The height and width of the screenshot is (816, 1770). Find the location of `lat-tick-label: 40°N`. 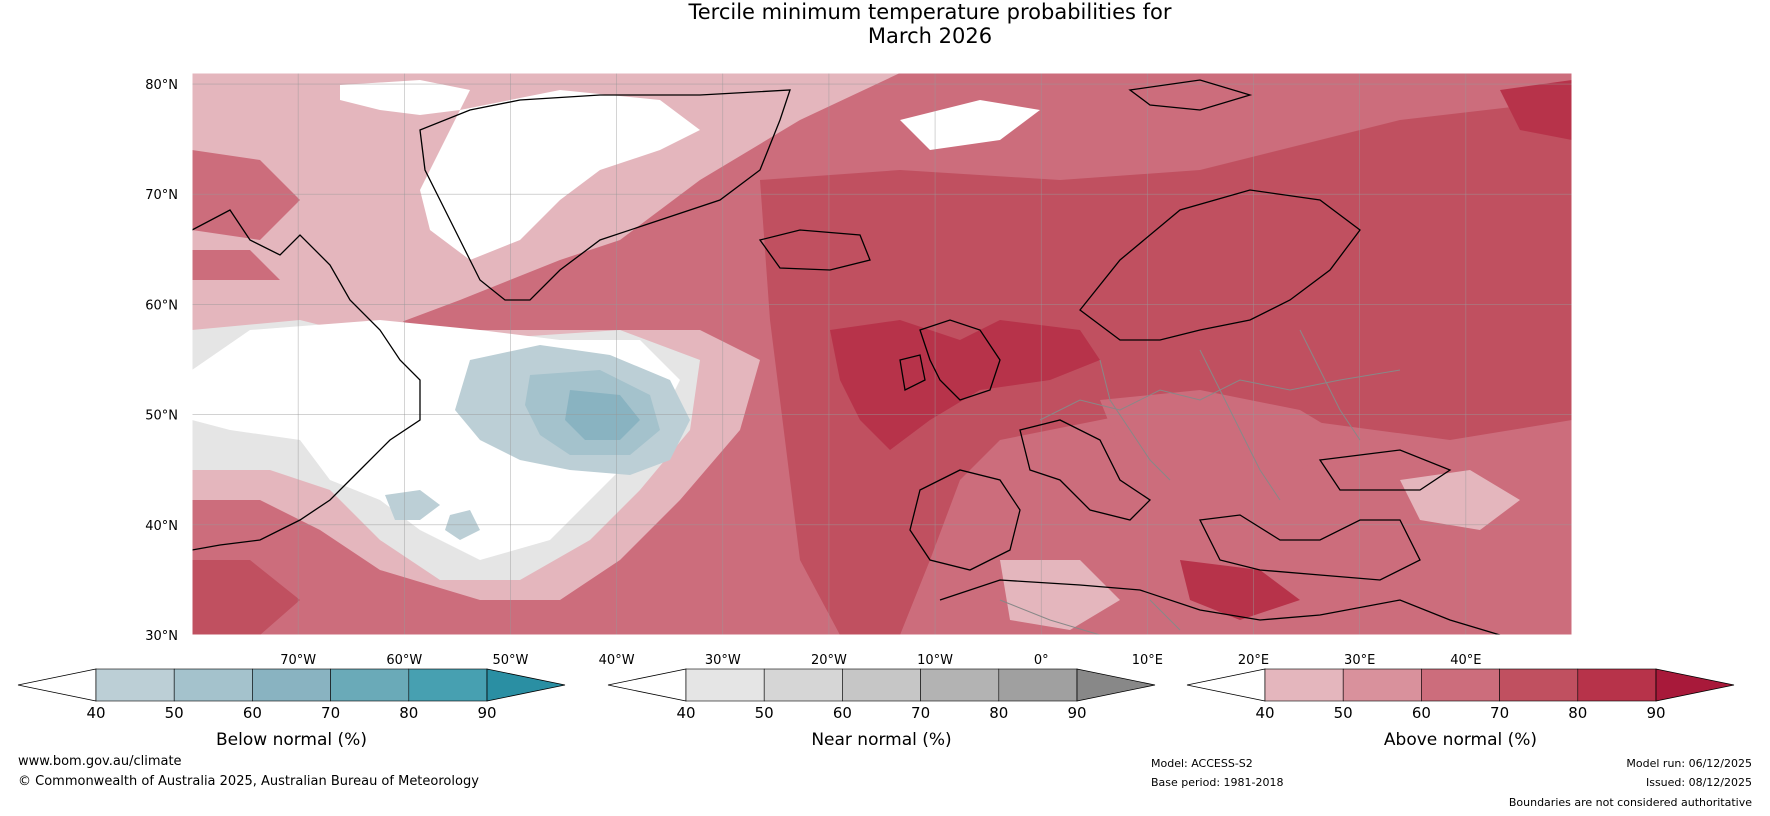

lat-tick-label: 40°N is located at coordinates (161, 526).